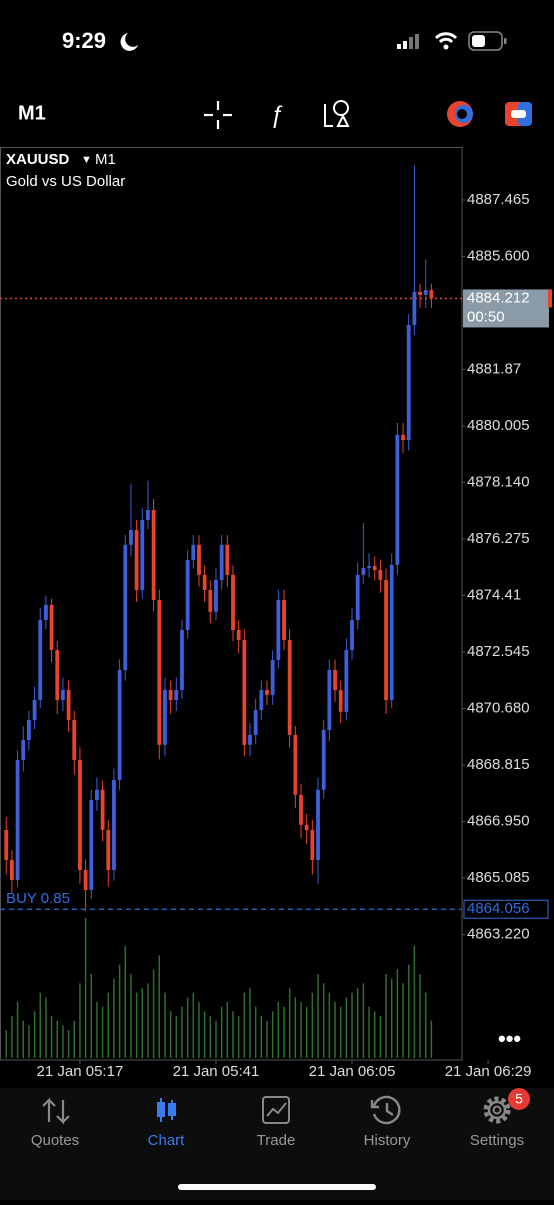 The image size is (554, 1205). I want to click on y-tick-label: 4878.140, so click(498, 481).